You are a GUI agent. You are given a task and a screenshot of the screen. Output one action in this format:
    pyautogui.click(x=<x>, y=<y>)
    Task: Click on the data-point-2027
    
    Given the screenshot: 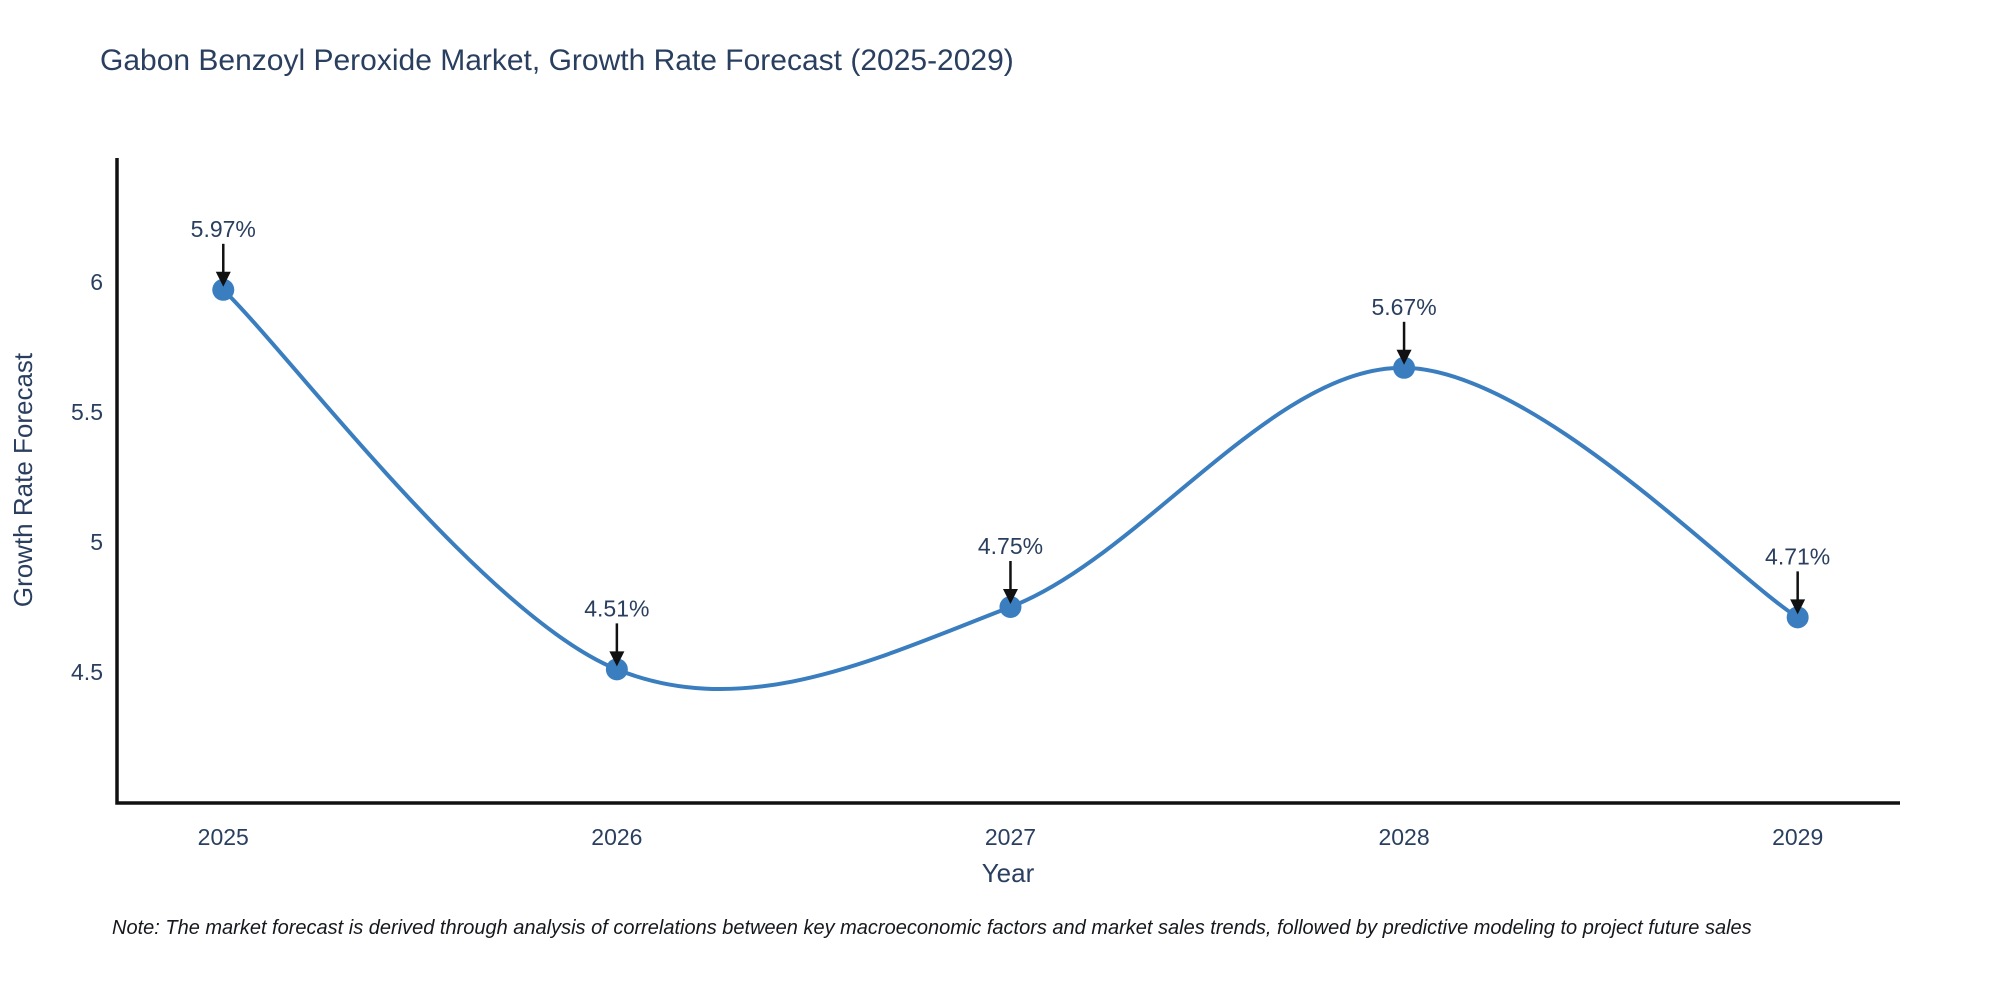 What is the action you would take?
    pyautogui.click(x=1010, y=606)
    